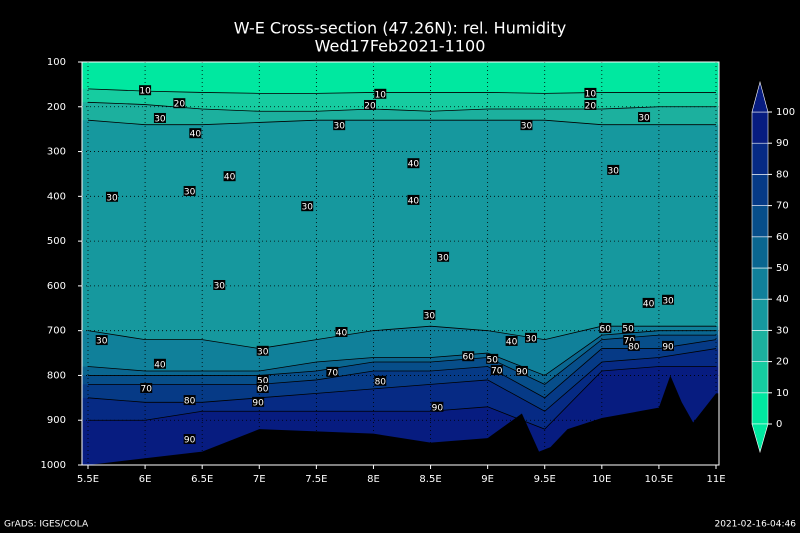 Image resolution: width=800 pixels, height=533 pixels. What do you see at coordinates (760, 96) in the screenshot?
I see `colorbar-top` at bounding box center [760, 96].